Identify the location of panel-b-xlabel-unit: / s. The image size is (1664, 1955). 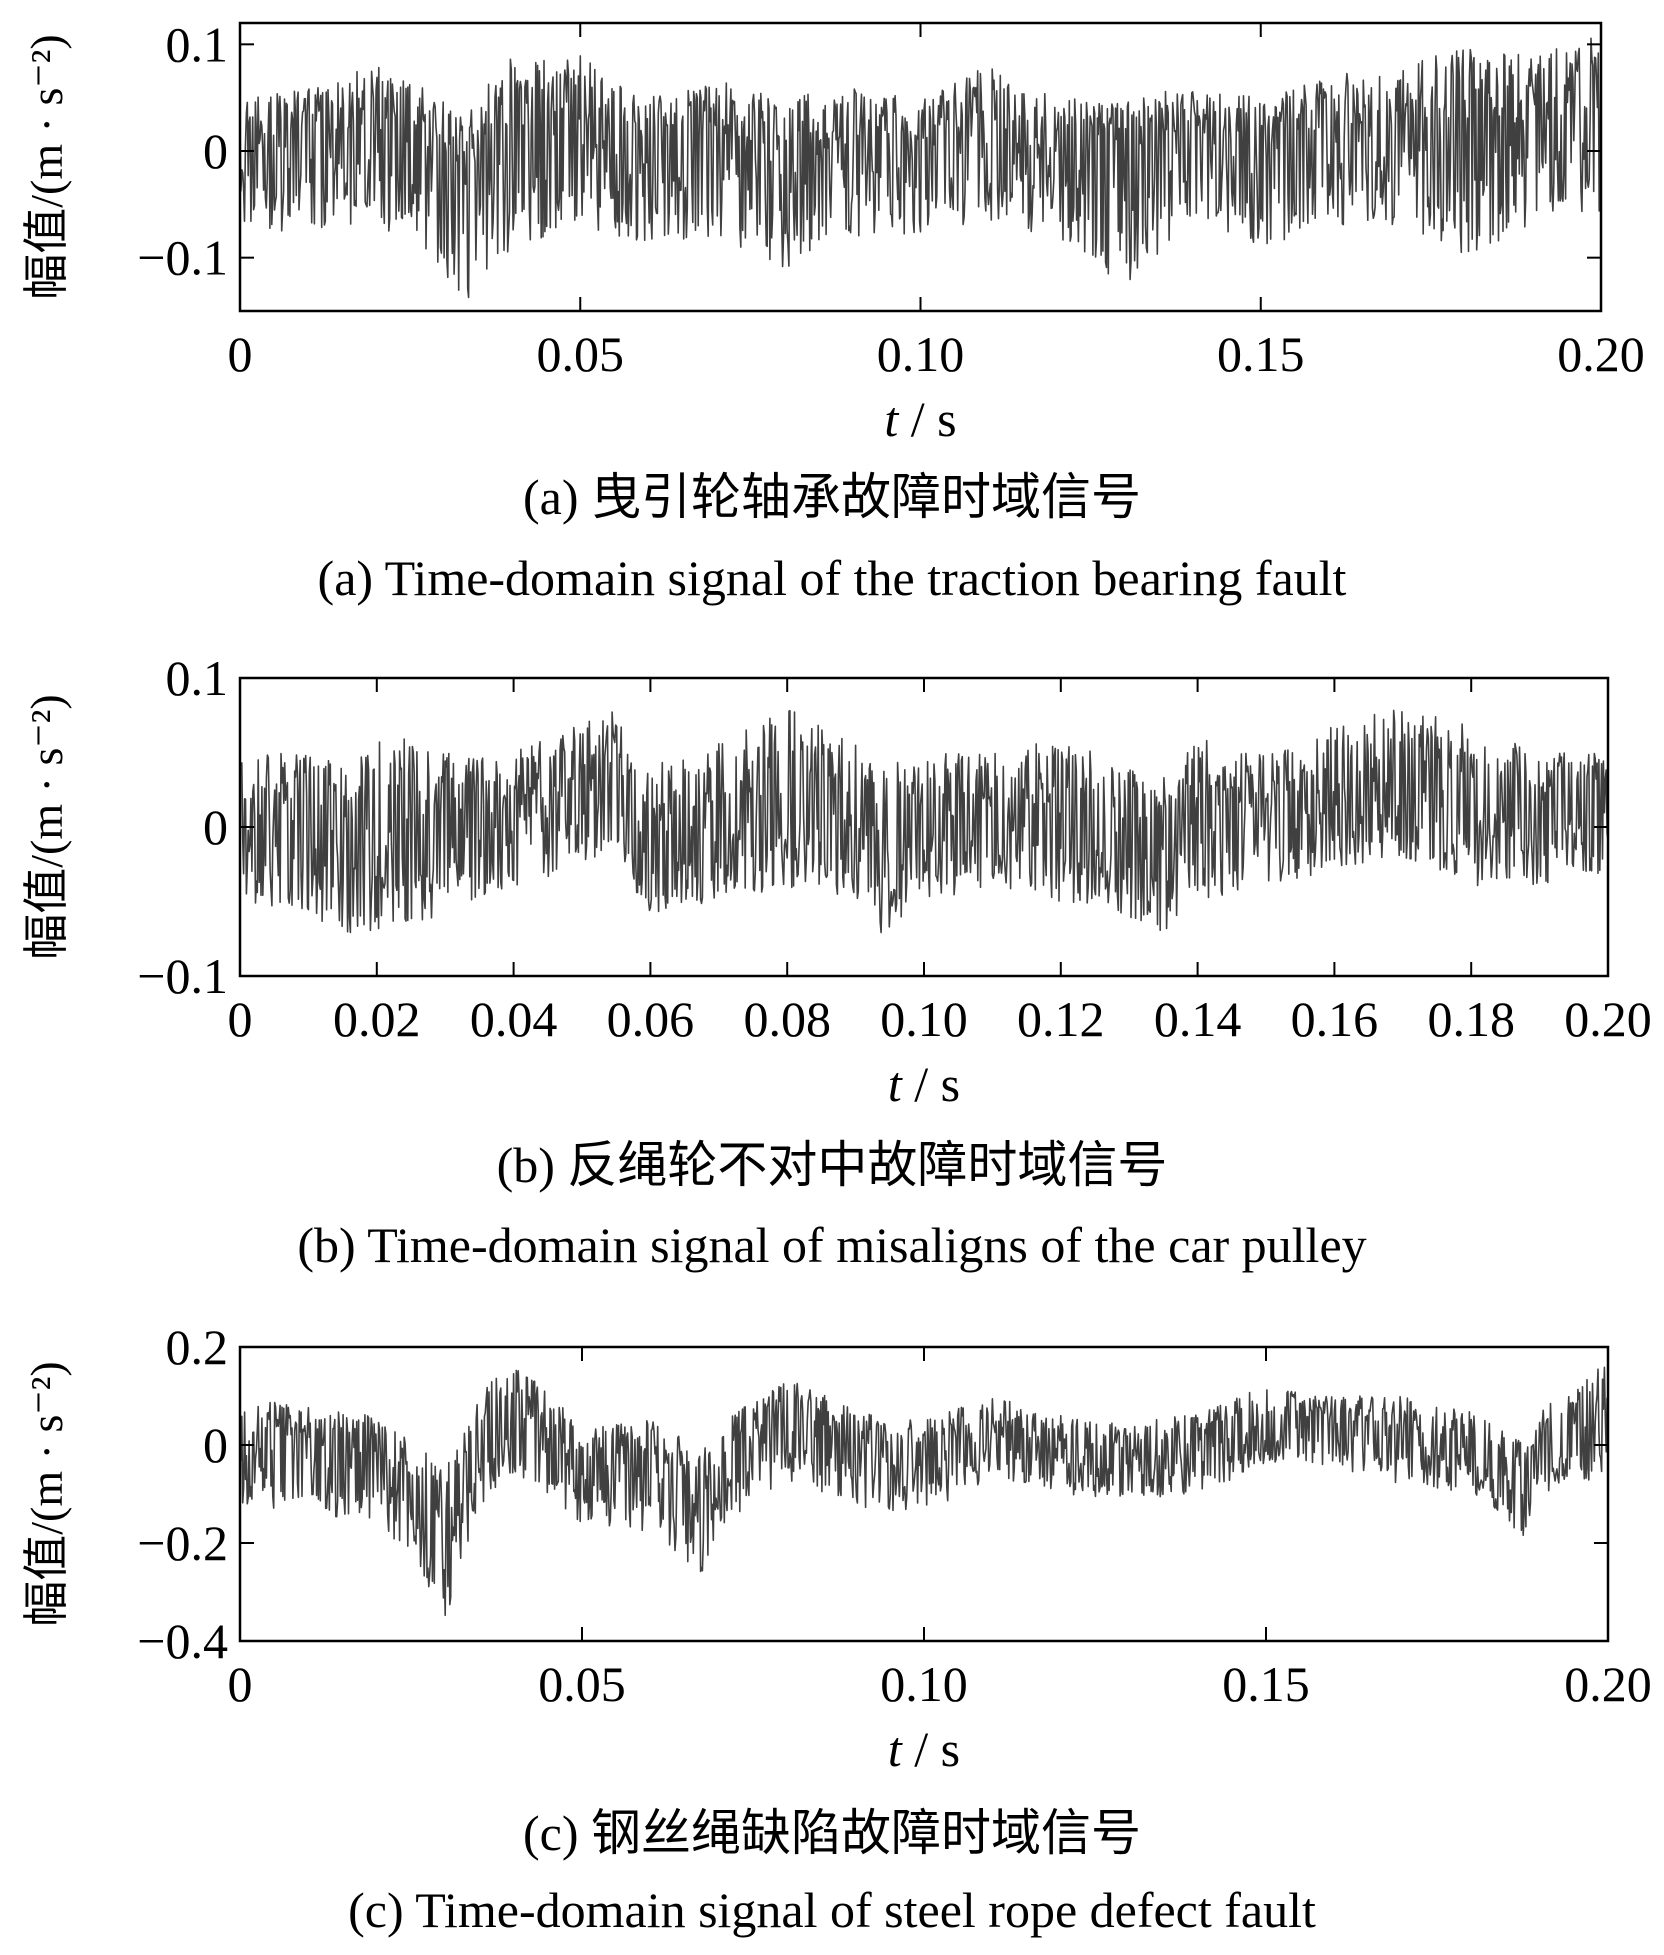
(931, 1084).